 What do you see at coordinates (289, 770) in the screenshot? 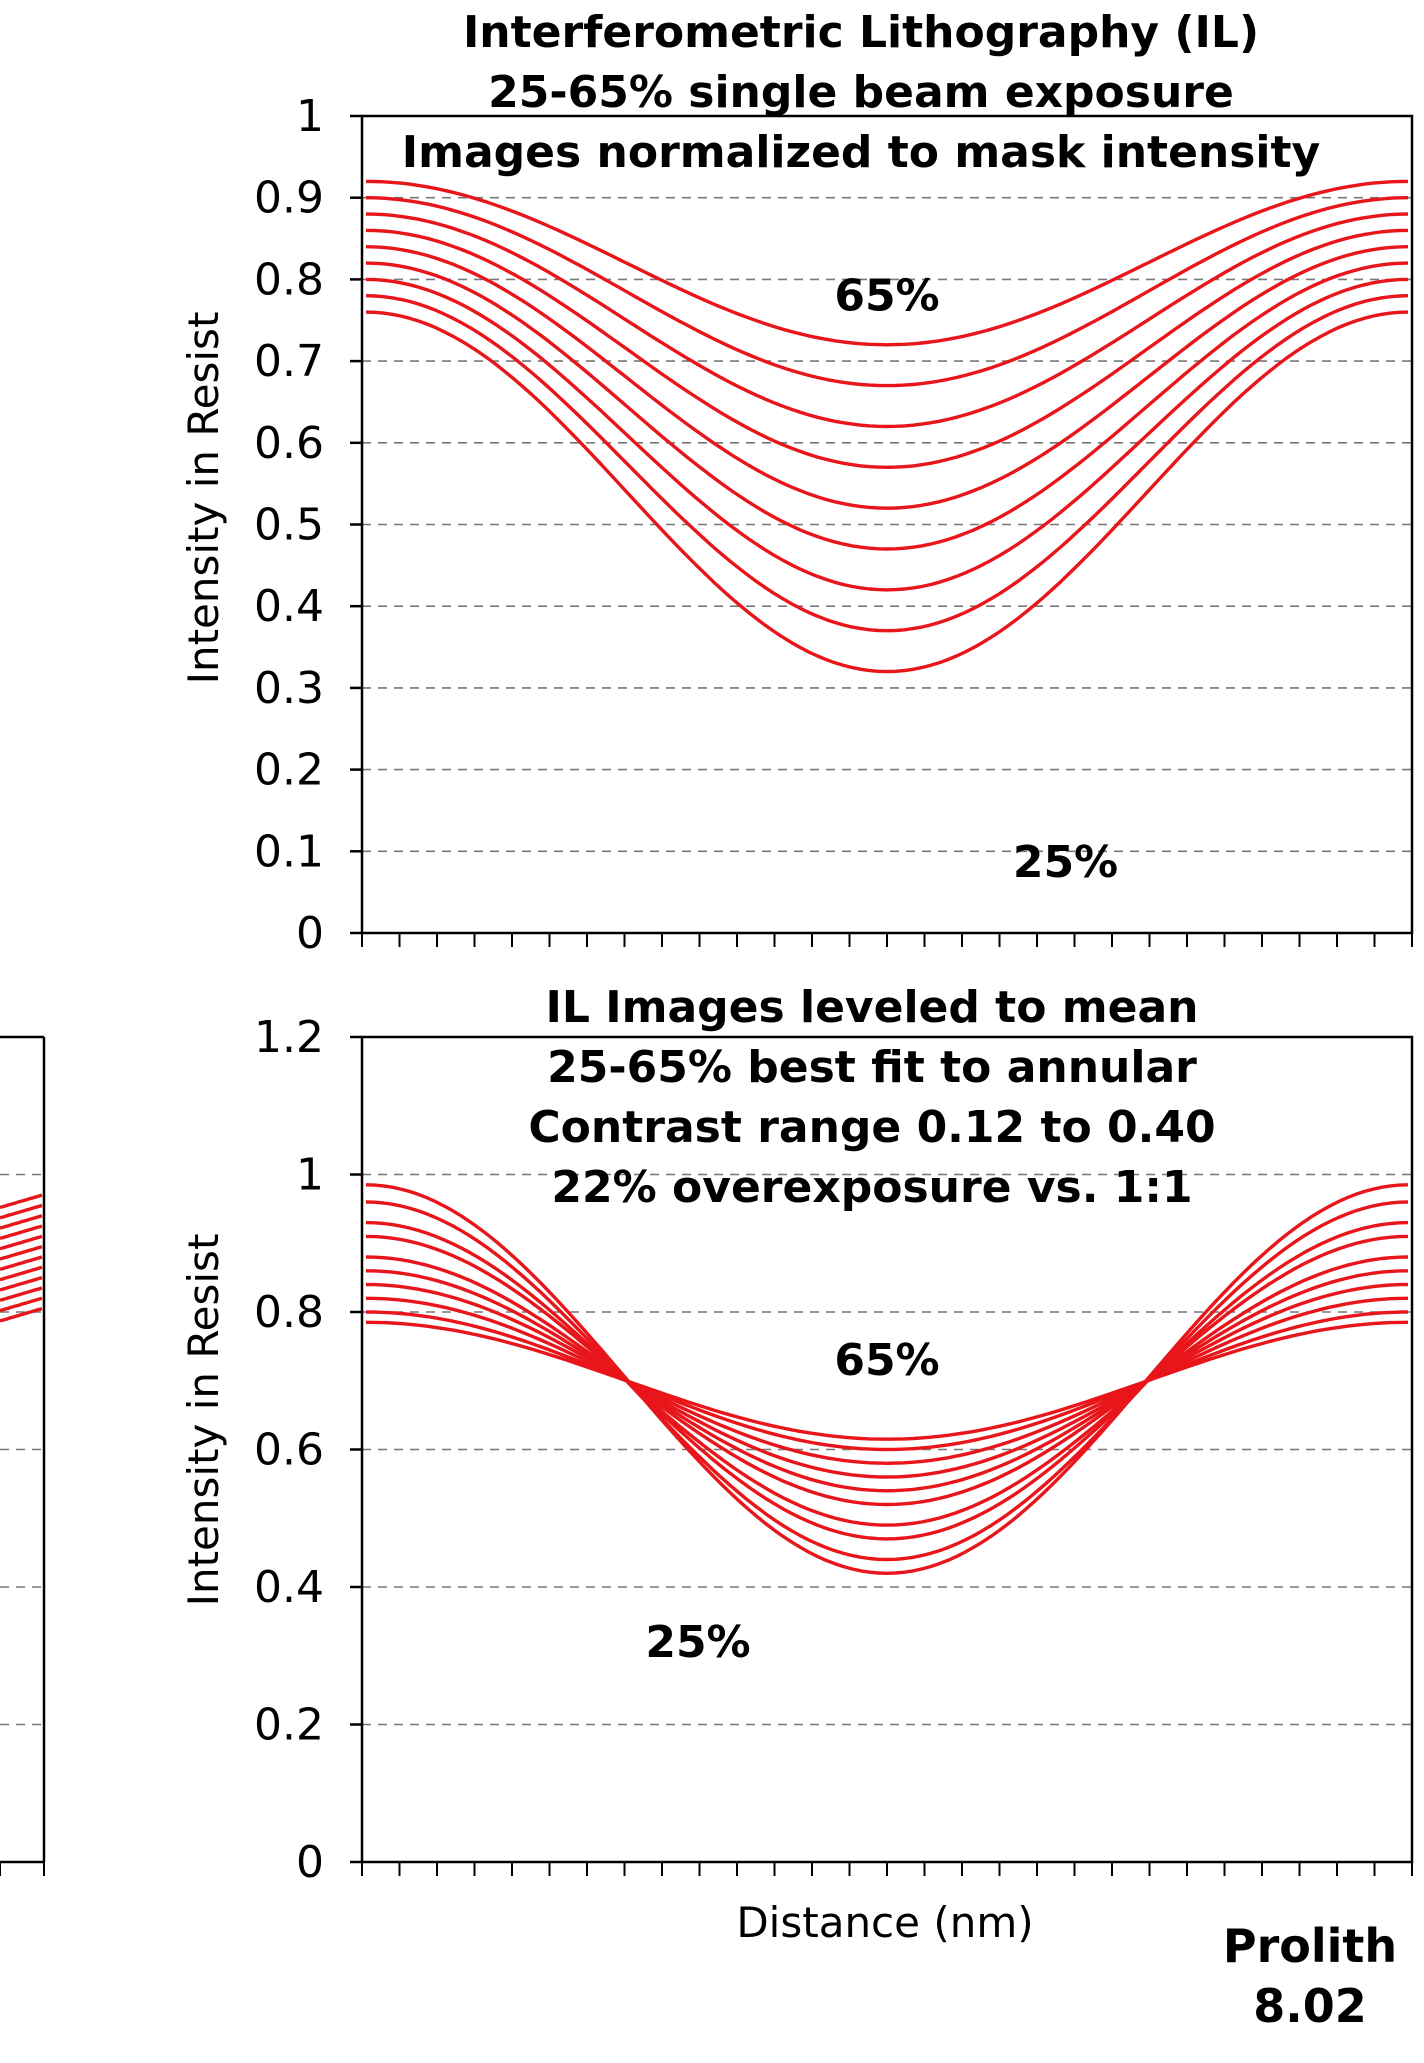
I see `top-y-tick-label-2: 0.2` at bounding box center [289, 770].